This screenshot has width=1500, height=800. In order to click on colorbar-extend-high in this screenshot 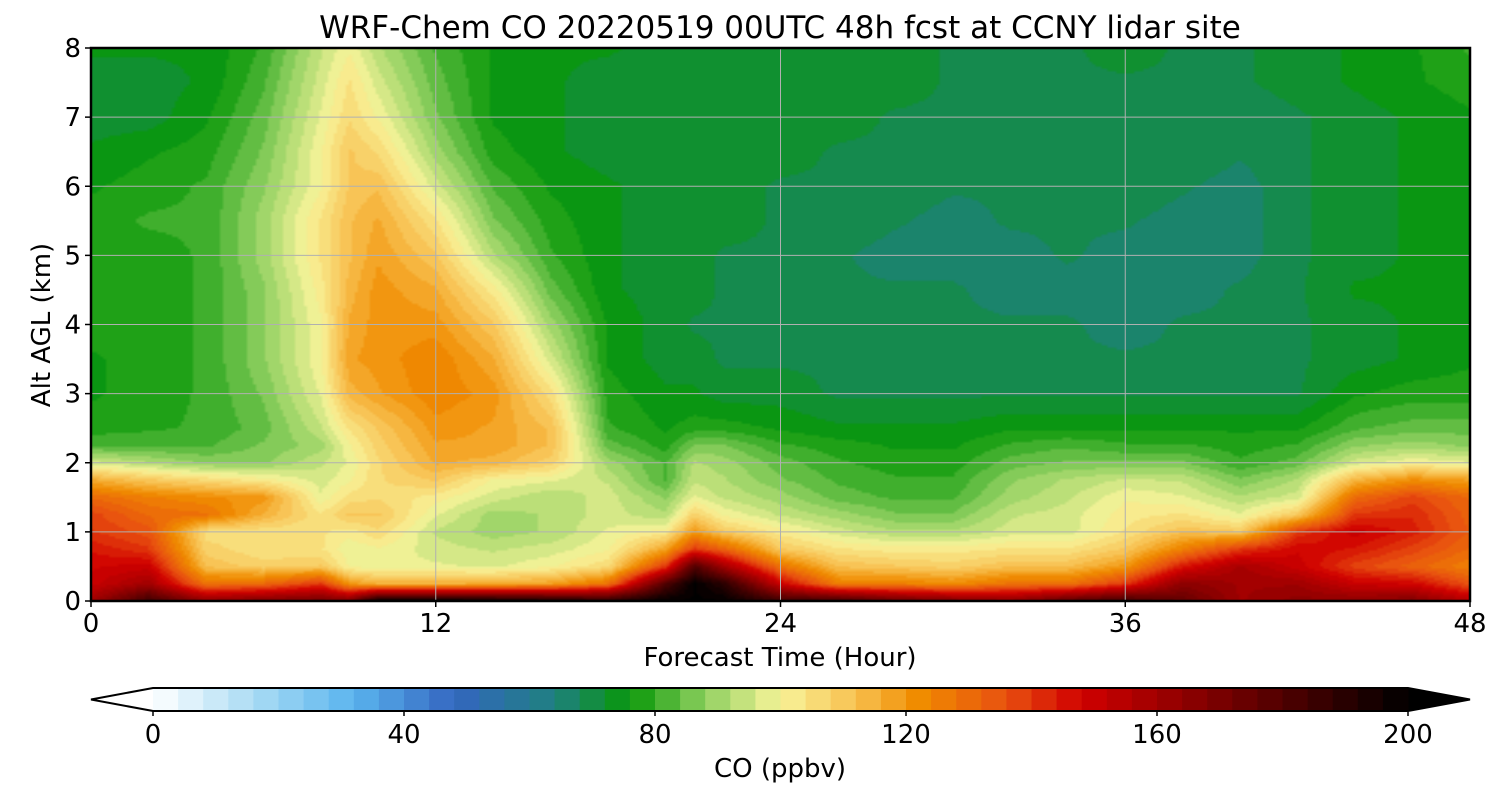, I will do `click(1439, 699)`.